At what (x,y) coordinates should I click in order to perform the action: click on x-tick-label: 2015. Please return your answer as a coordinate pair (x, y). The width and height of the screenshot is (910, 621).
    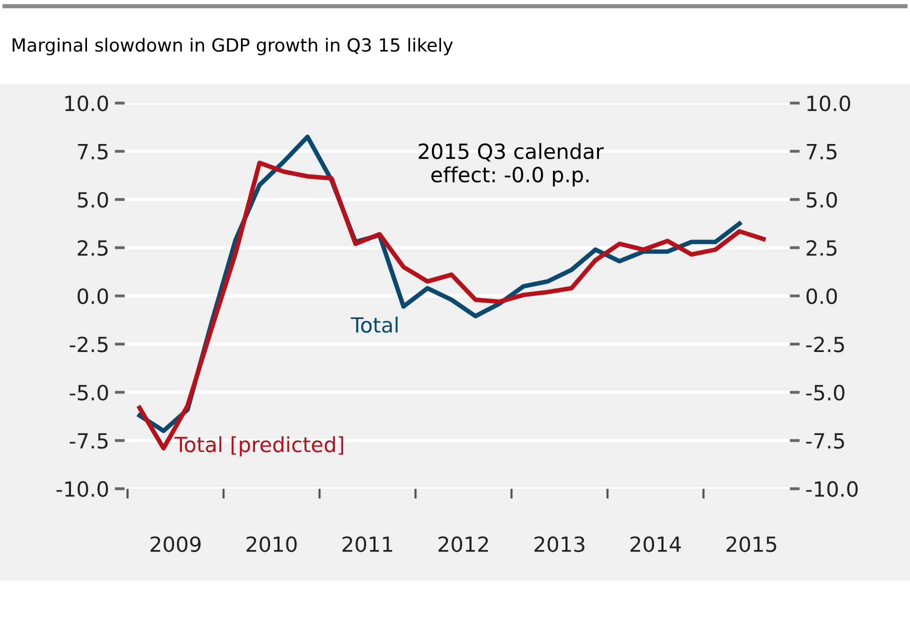
    Looking at the image, I should click on (751, 544).